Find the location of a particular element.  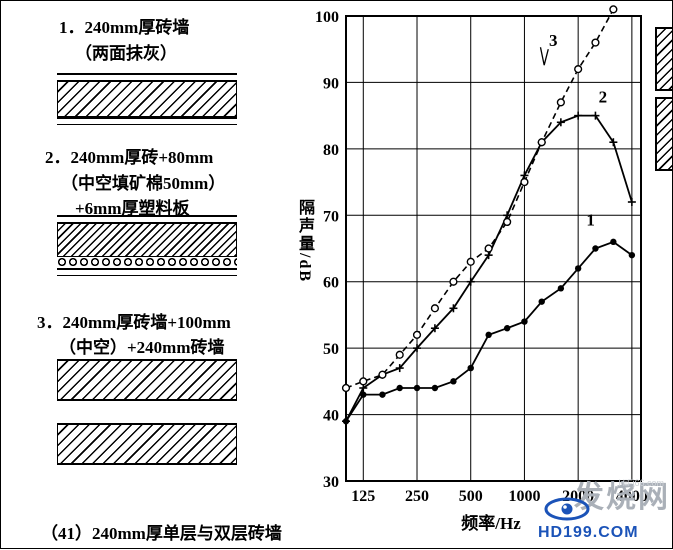

watermark-brand: 发烧网 is located at coordinates (622, 497).